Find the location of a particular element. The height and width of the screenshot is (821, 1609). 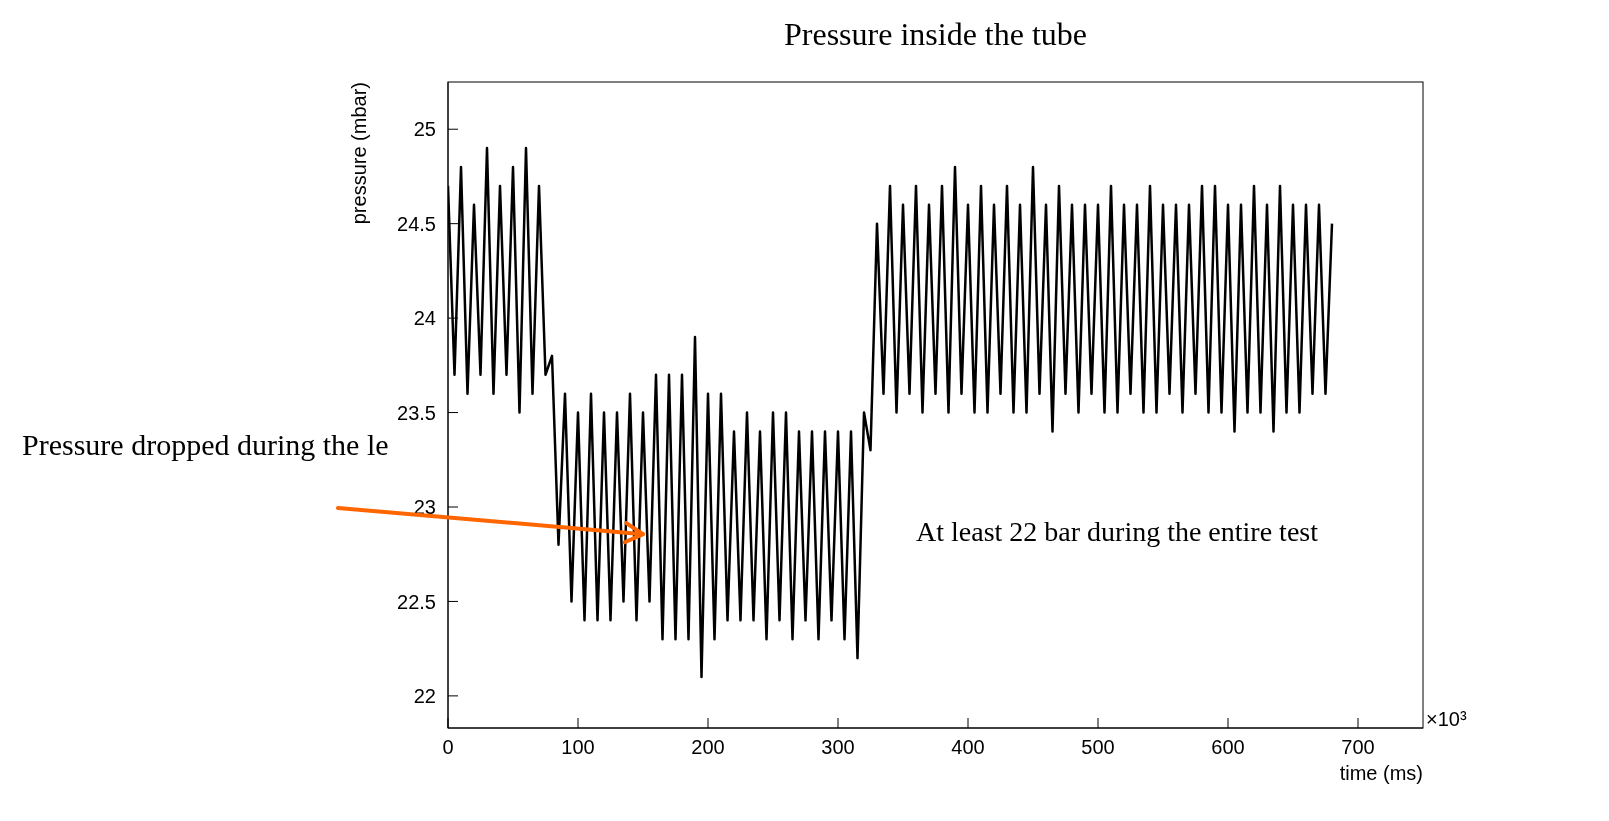

y-tick-label: 23.5 is located at coordinates (416, 412).